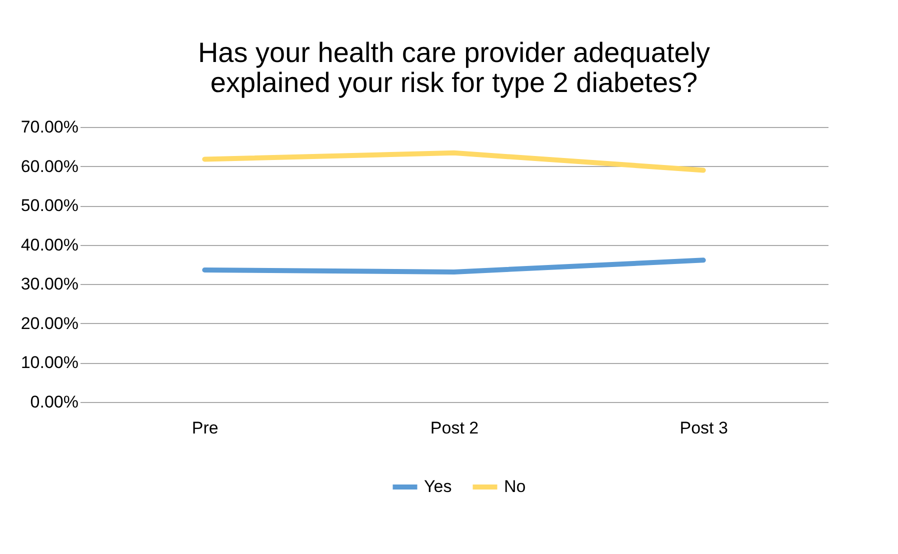 This screenshot has width=898, height=554. I want to click on text: explained your risk for type 2 diabetes?, so click(454, 82).